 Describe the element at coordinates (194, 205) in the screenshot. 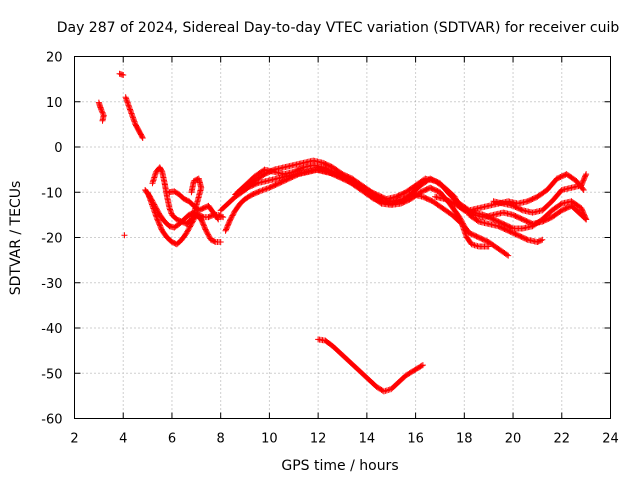

I see `series-track-h` at that location.